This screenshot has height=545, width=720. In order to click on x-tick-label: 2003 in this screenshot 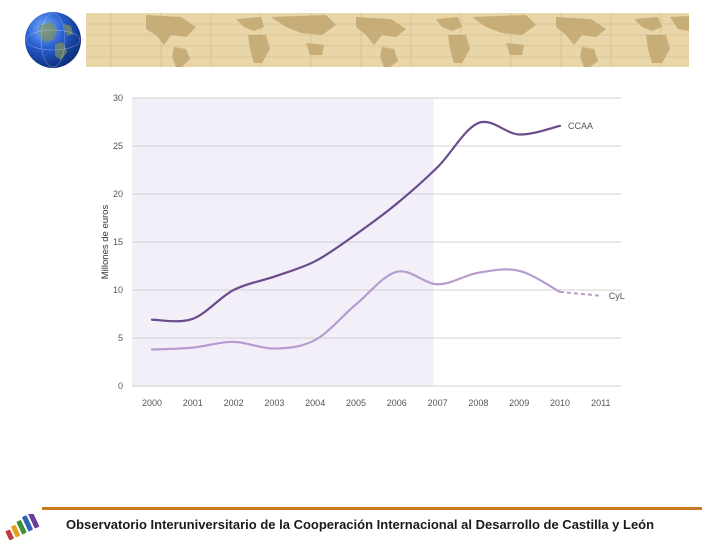, I will do `click(274, 403)`.